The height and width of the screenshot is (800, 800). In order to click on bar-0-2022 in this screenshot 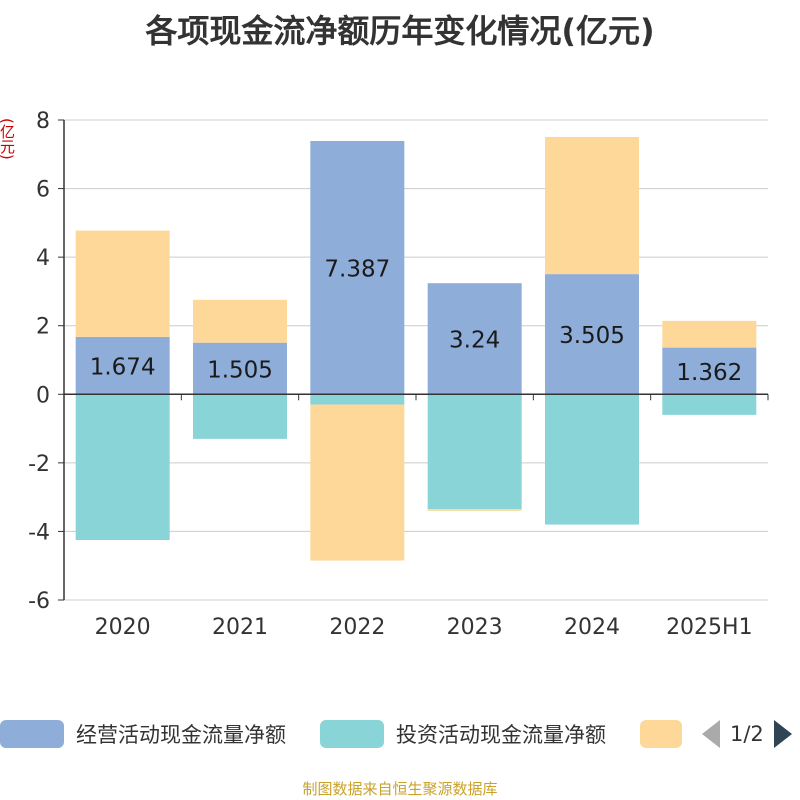, I will do `click(357, 268)`.